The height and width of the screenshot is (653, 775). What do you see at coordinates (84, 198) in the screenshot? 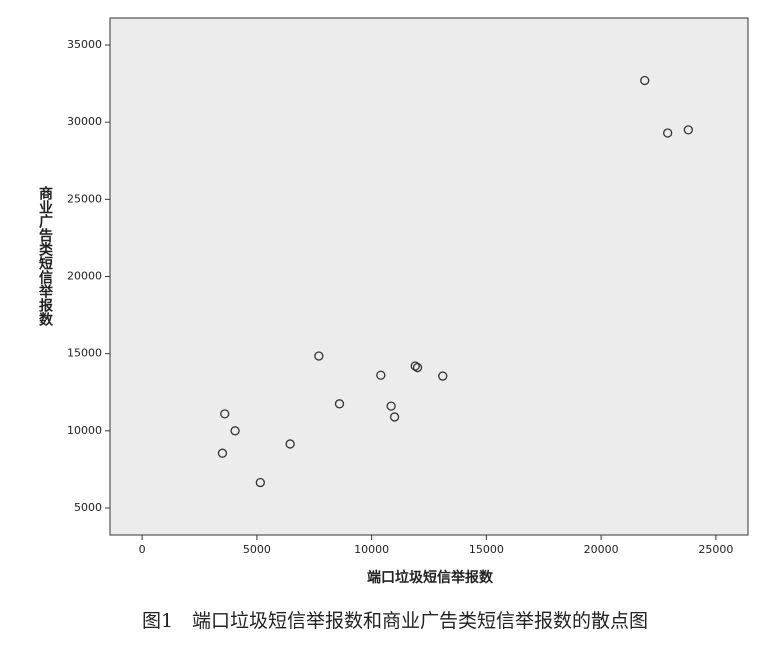
I see `y-tick-label: 25000` at bounding box center [84, 198].